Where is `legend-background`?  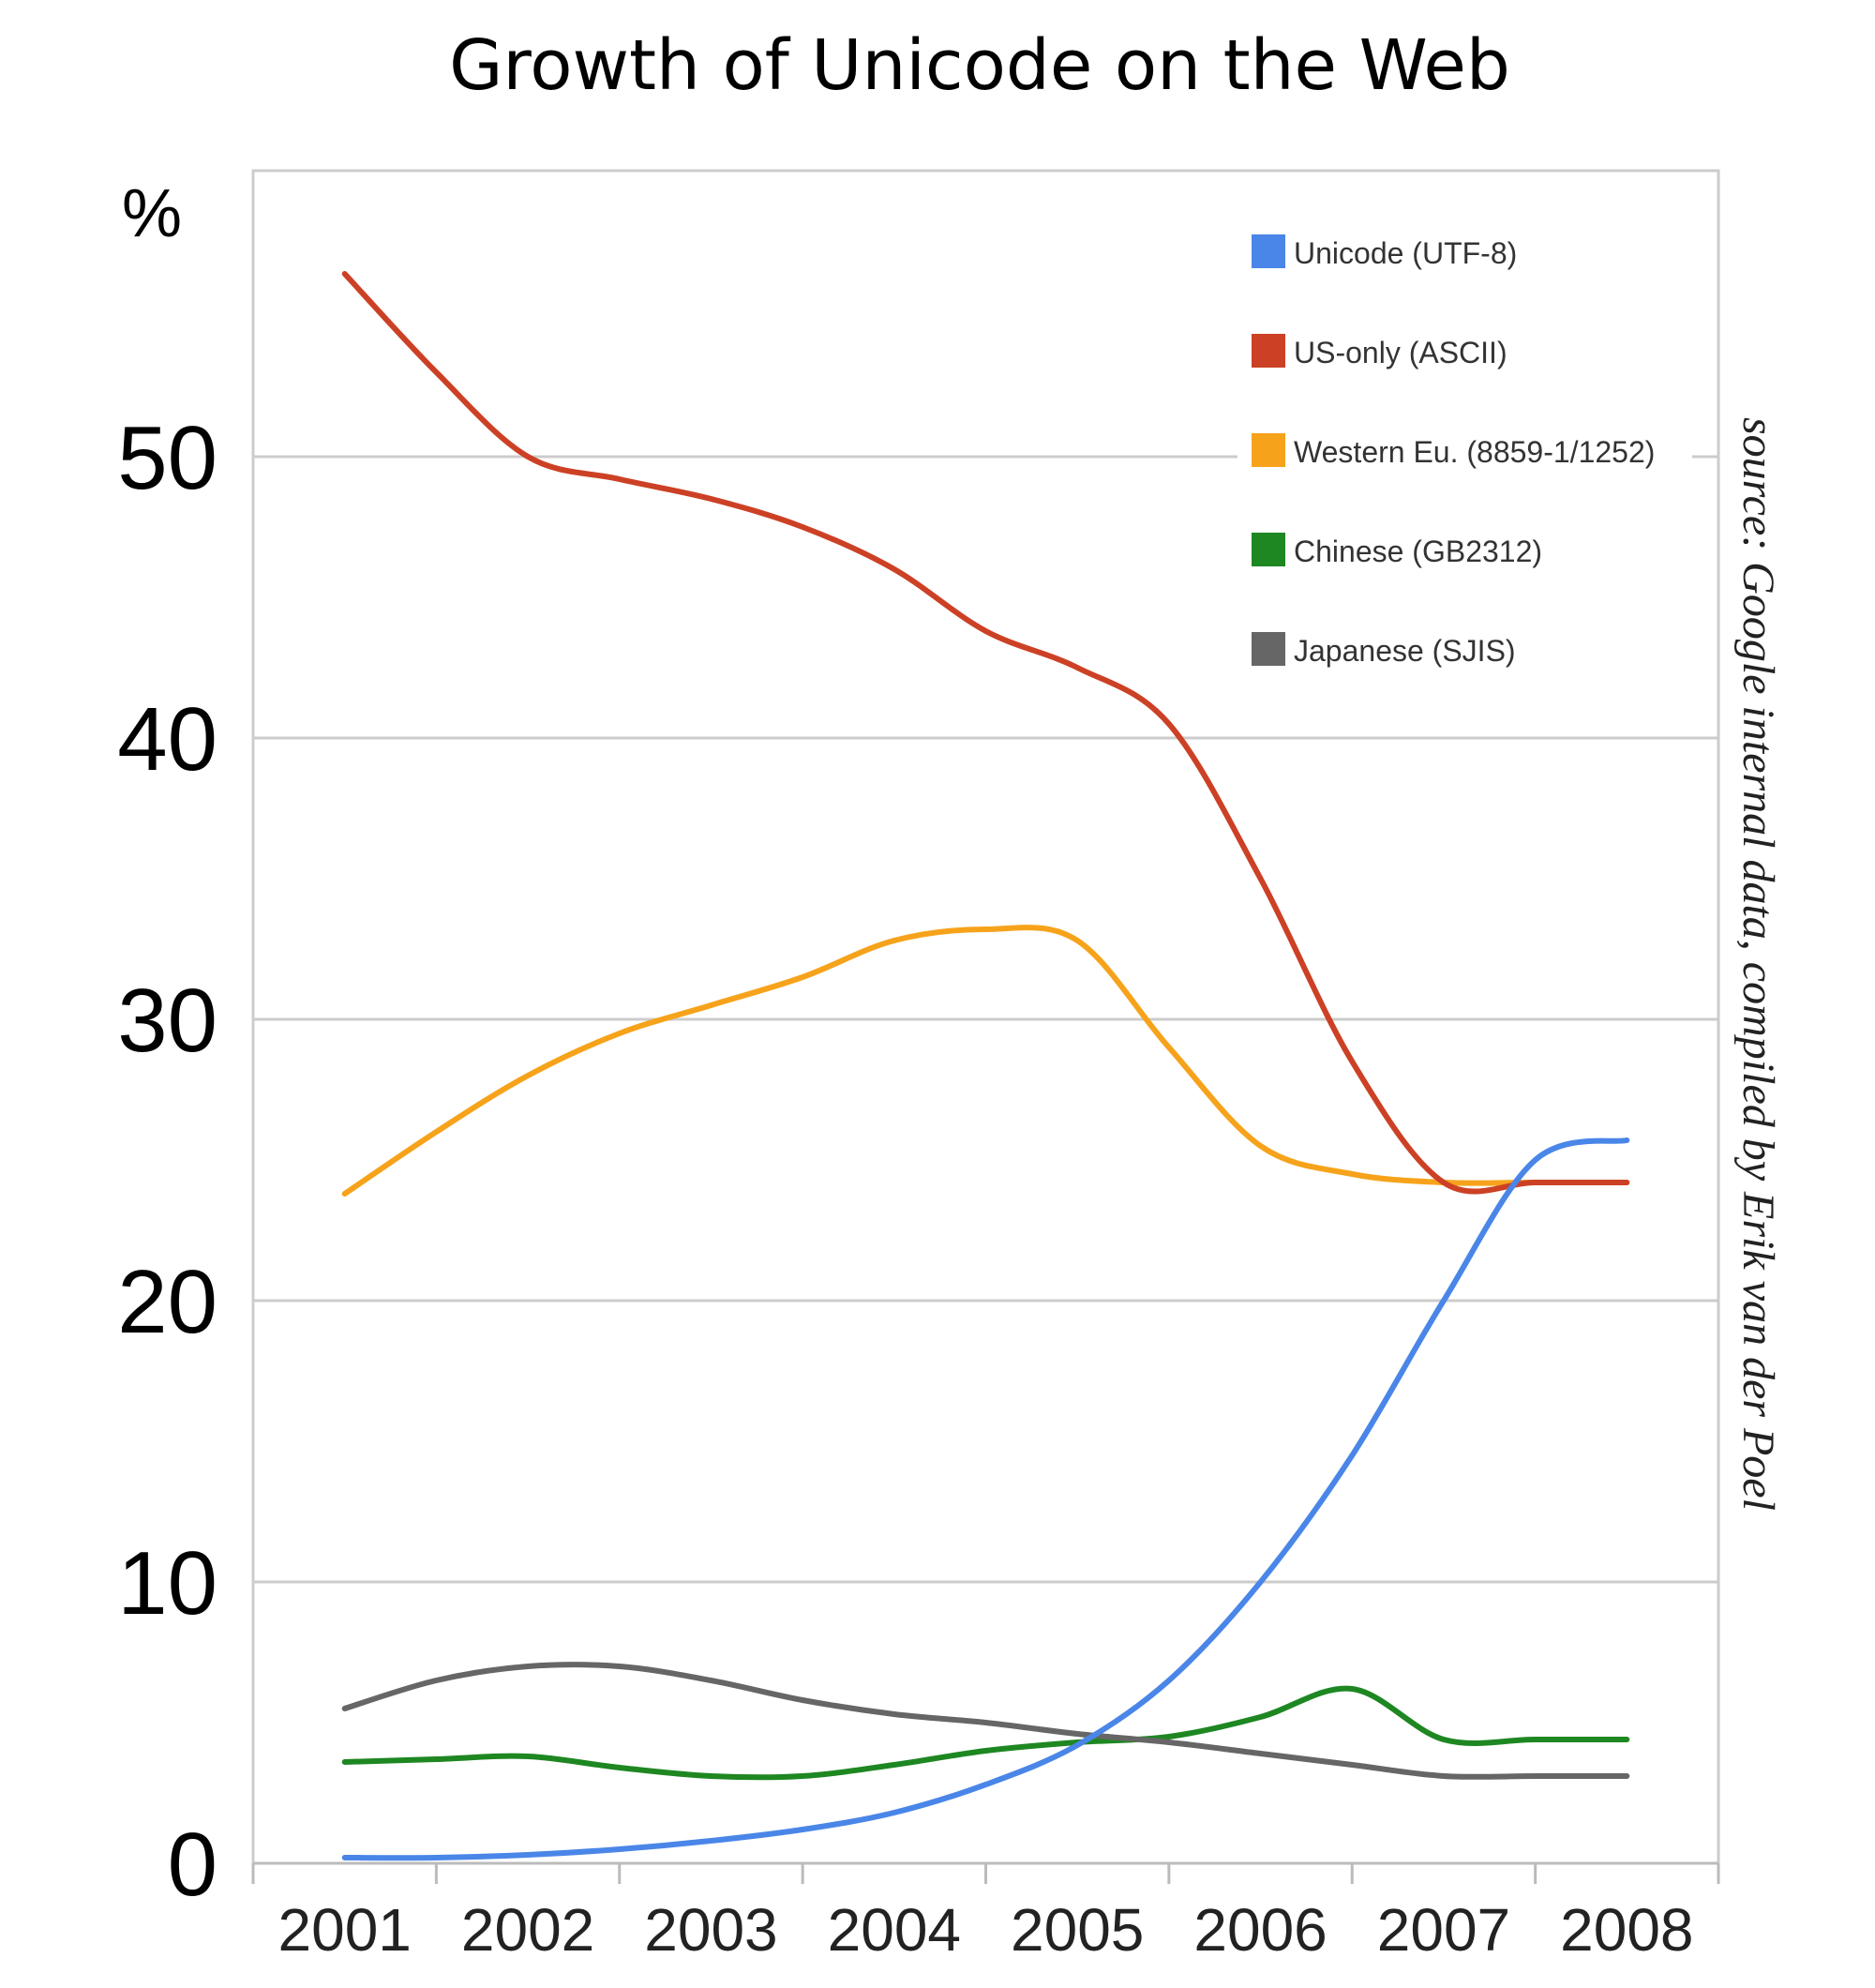
legend-background is located at coordinates (1465, 454).